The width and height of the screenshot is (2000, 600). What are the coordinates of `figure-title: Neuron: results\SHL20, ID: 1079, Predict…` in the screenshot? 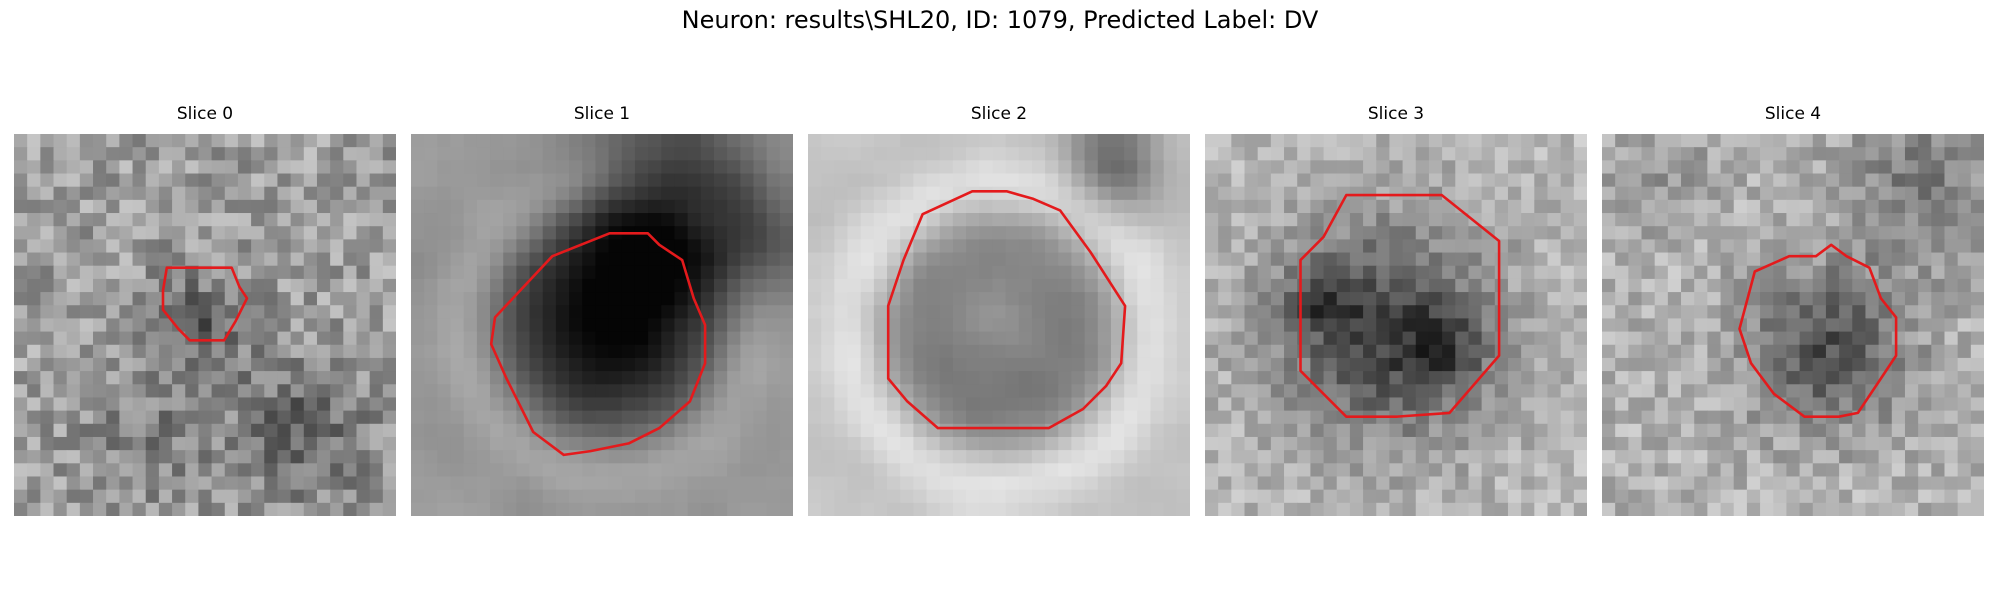 It's located at (1000, 20).